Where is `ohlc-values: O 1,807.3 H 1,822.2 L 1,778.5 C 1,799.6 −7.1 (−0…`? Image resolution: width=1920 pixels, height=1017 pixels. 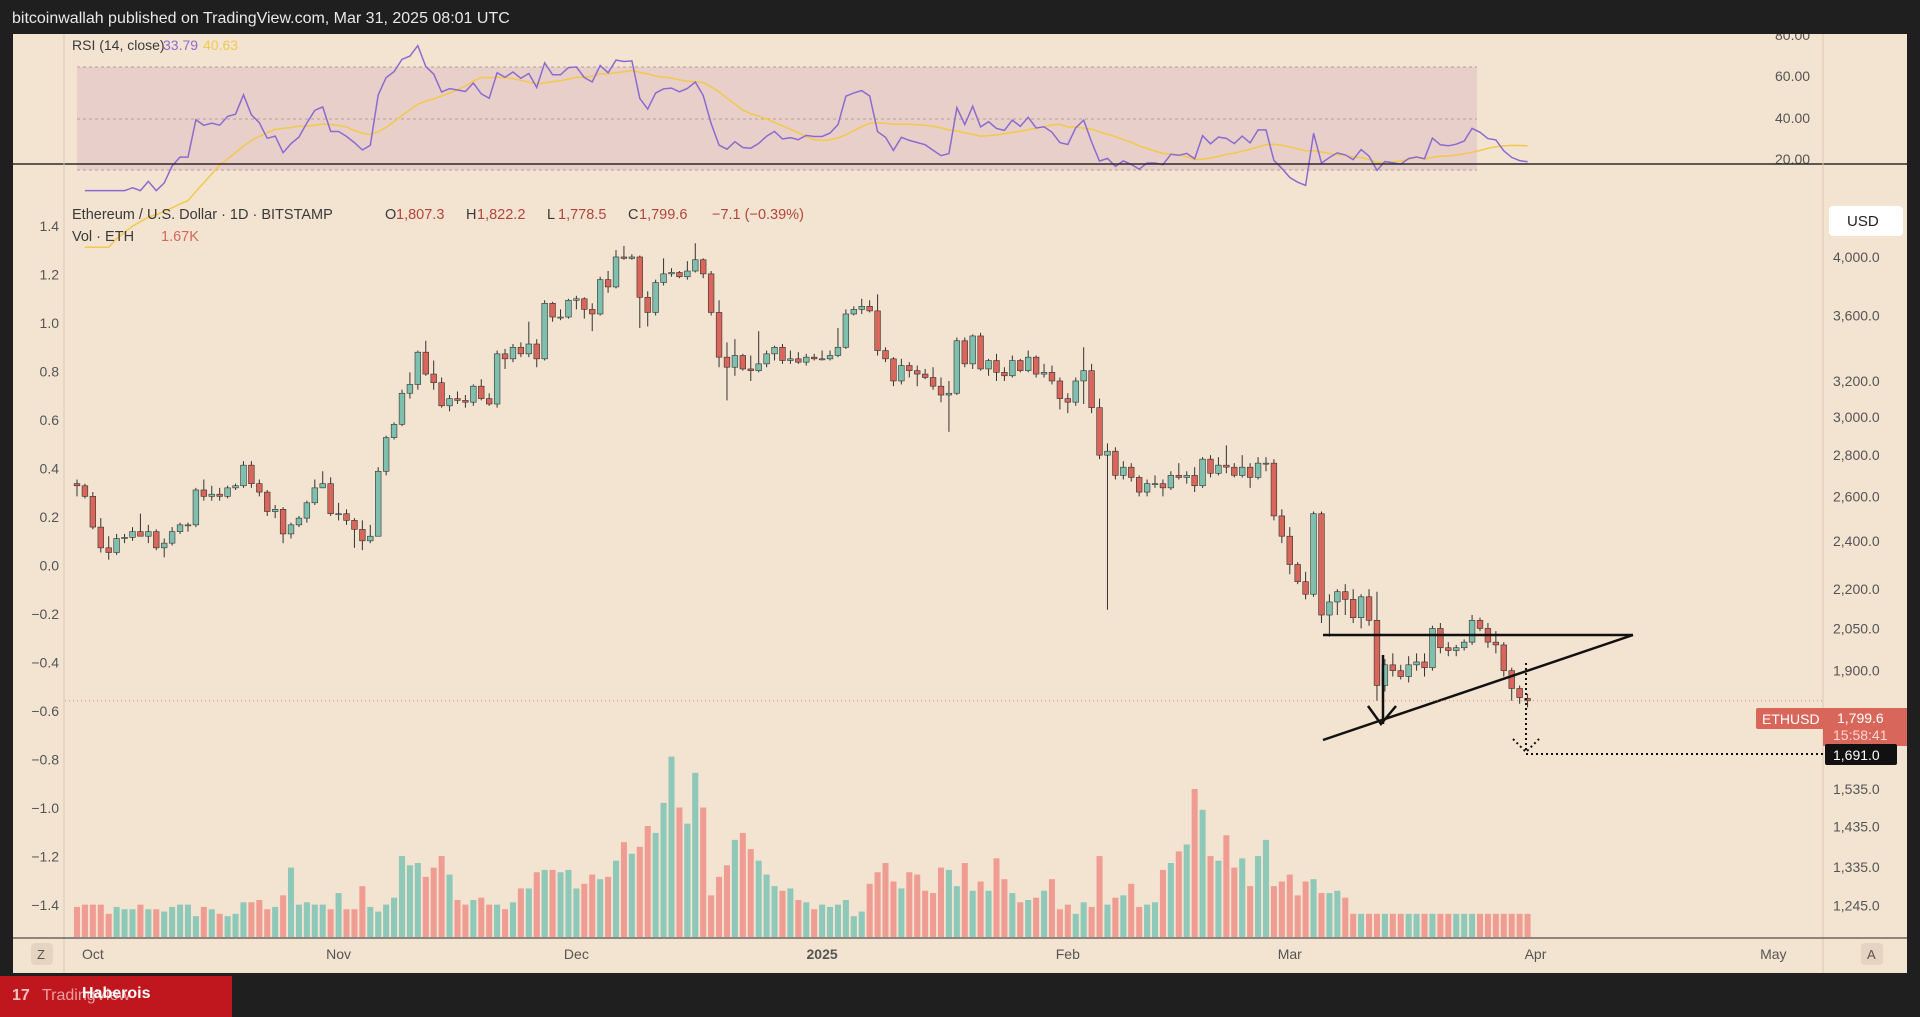
ohlc-values: O 1,807.3 H 1,822.2 L 1,778.5 C 1,799.6 −7.1 (−0… is located at coordinates (594, 215).